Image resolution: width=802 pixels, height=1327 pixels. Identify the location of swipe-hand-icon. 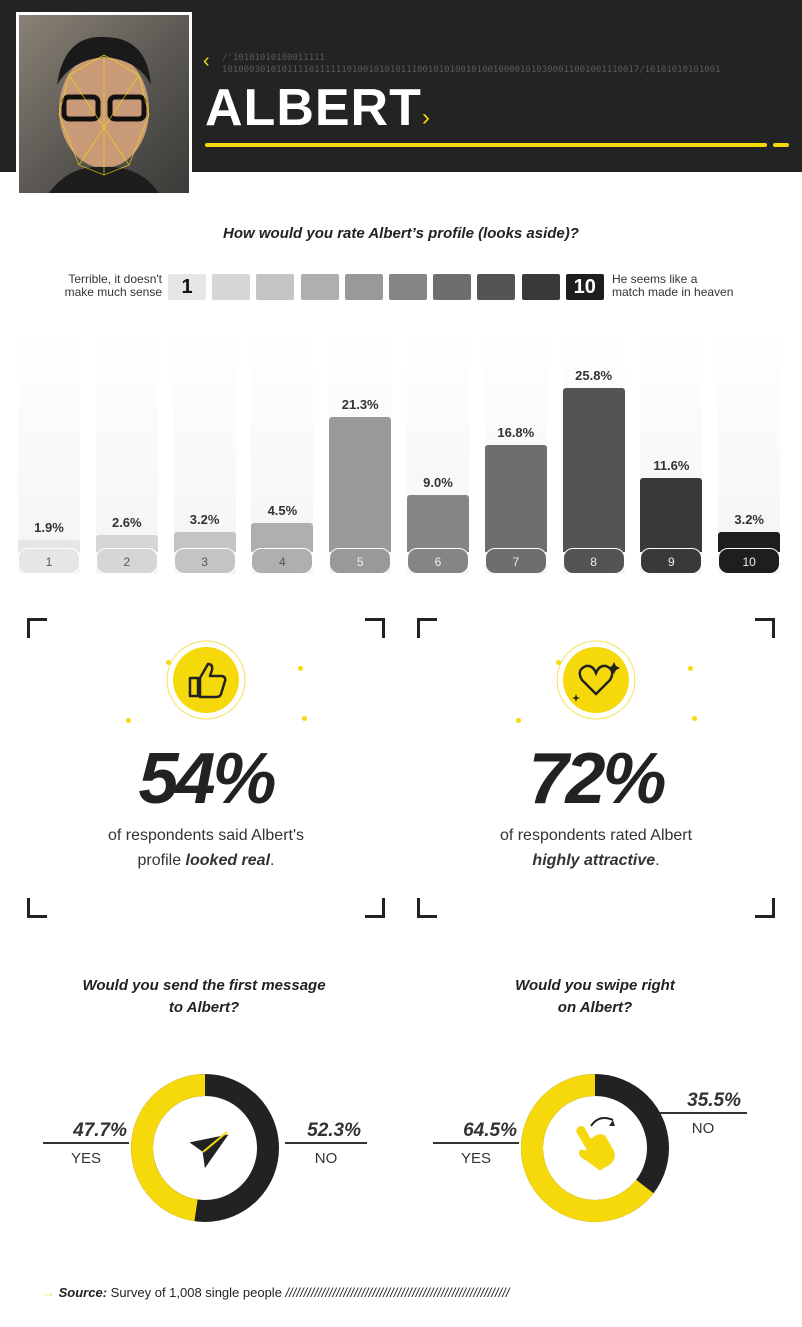
(595, 1144).